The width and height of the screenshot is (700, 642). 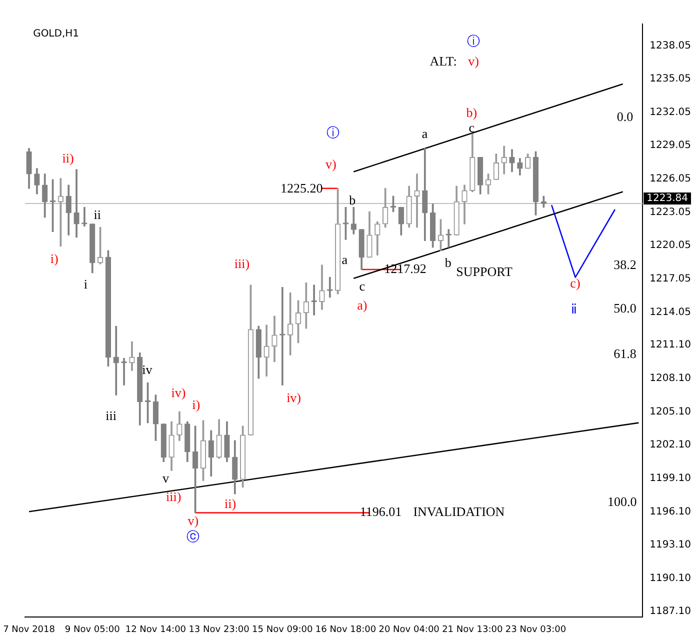 What do you see at coordinates (92, 629) in the screenshot?
I see `x-tick-label: 9 Nov 05:00` at bounding box center [92, 629].